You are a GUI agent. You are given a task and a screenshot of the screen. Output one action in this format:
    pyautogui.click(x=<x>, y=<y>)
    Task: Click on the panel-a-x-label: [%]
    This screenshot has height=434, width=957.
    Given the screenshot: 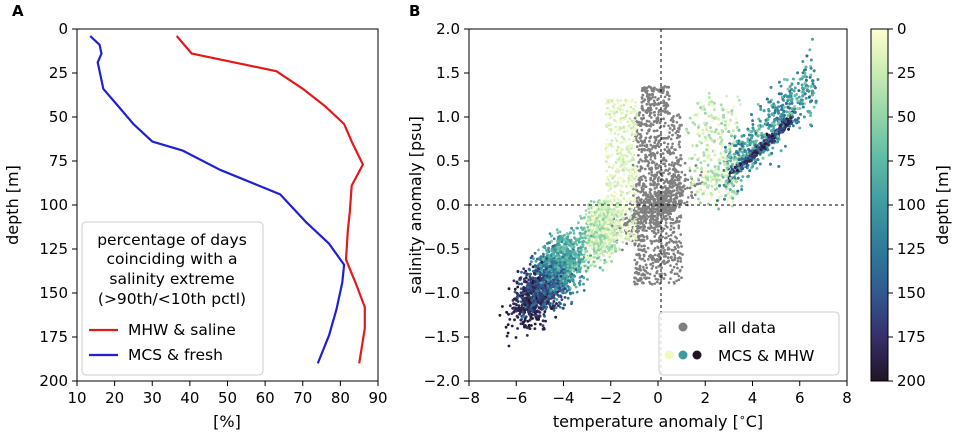 What is the action you would take?
    pyautogui.click(x=227, y=421)
    